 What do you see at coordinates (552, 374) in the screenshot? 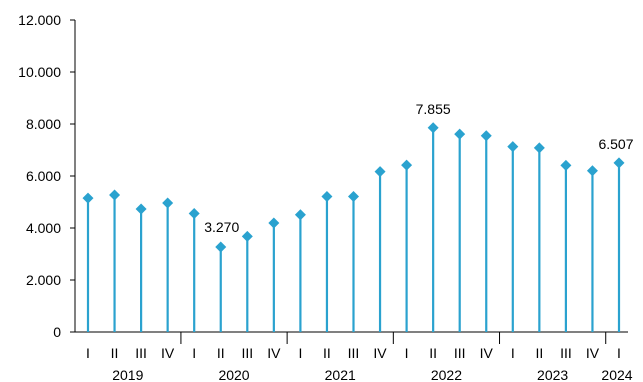
I see `x-year-label: 2023` at bounding box center [552, 374].